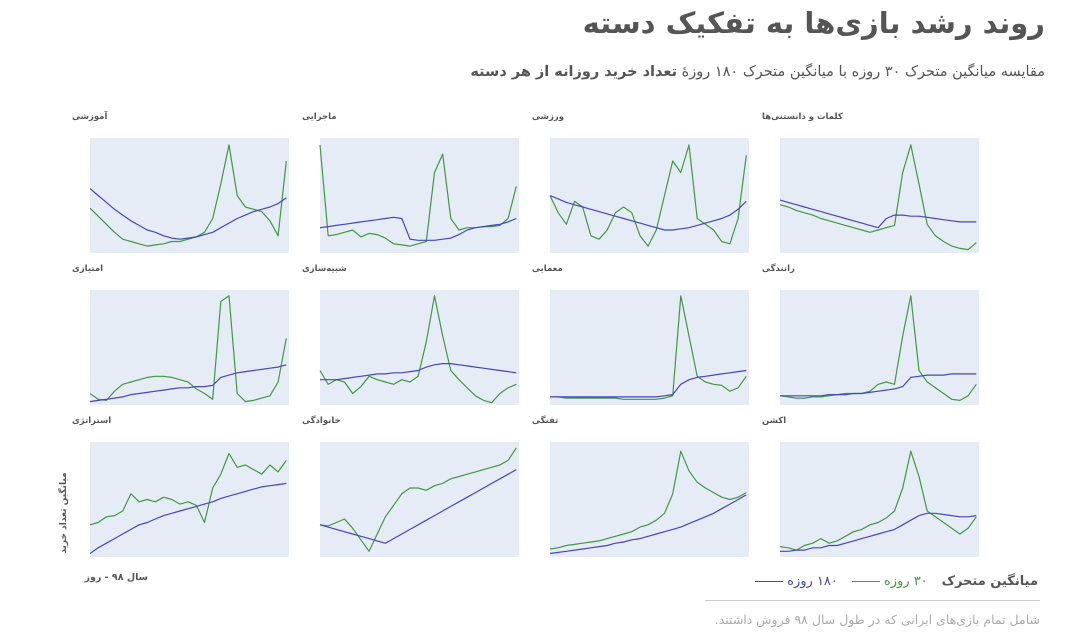 Image resolution: width=1080 pixels, height=644 pixels. What do you see at coordinates (989, 581) in the screenshot?
I see `legend-title: میانگین متحرک` at bounding box center [989, 581].